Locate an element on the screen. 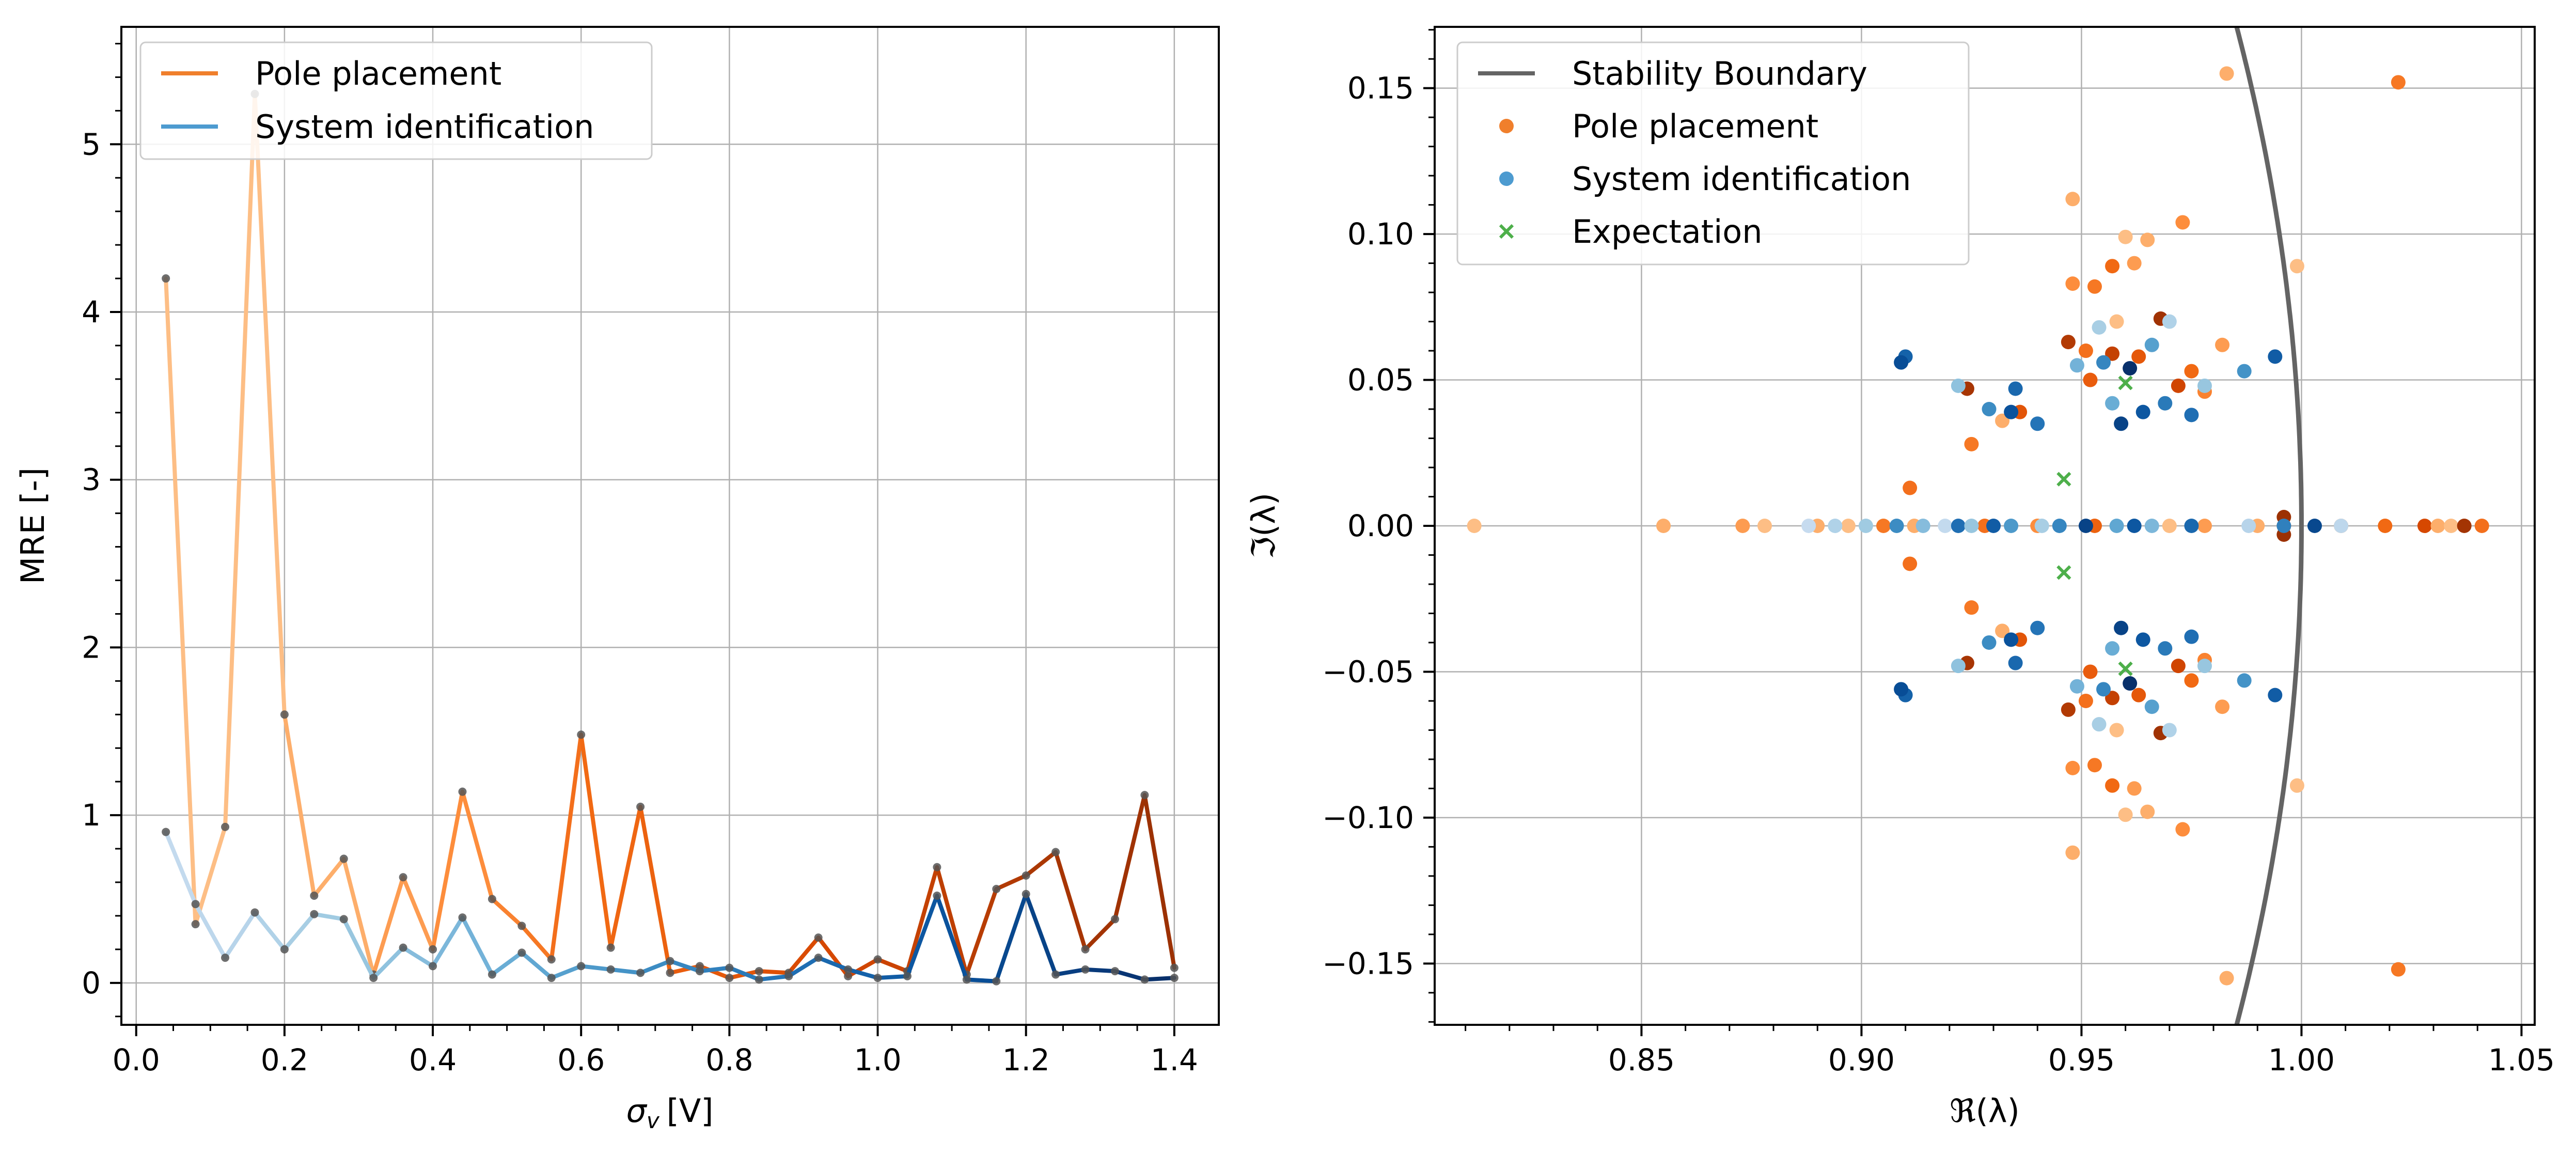  mre-y-tick-label: 4 is located at coordinates (91, 312).